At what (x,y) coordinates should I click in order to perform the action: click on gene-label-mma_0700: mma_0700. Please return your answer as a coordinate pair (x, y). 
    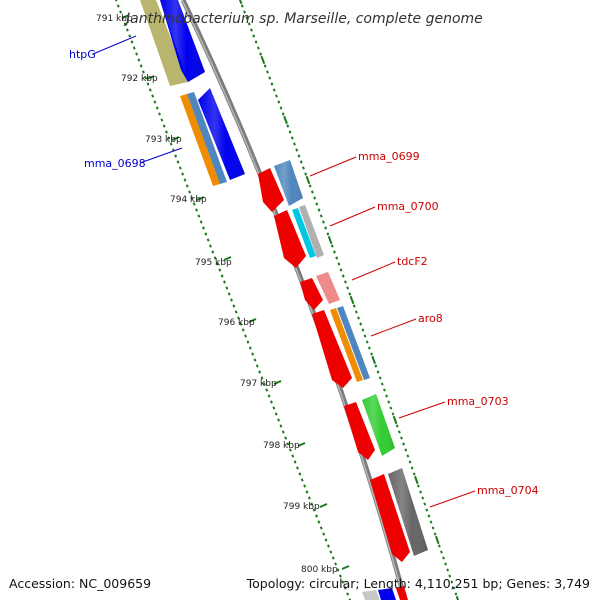
    Looking at the image, I should click on (408, 206).